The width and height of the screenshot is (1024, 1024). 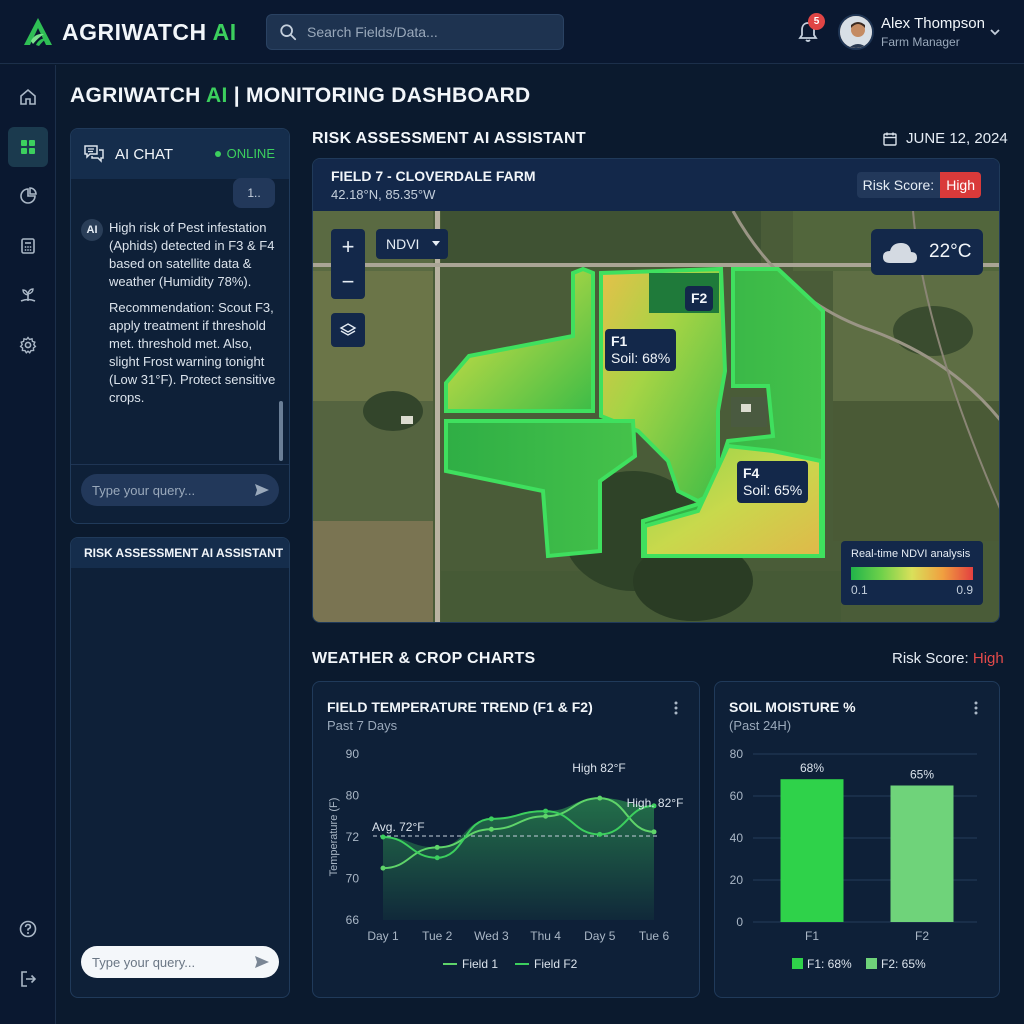 I want to click on notification-badge: 5, so click(x=816, y=21).